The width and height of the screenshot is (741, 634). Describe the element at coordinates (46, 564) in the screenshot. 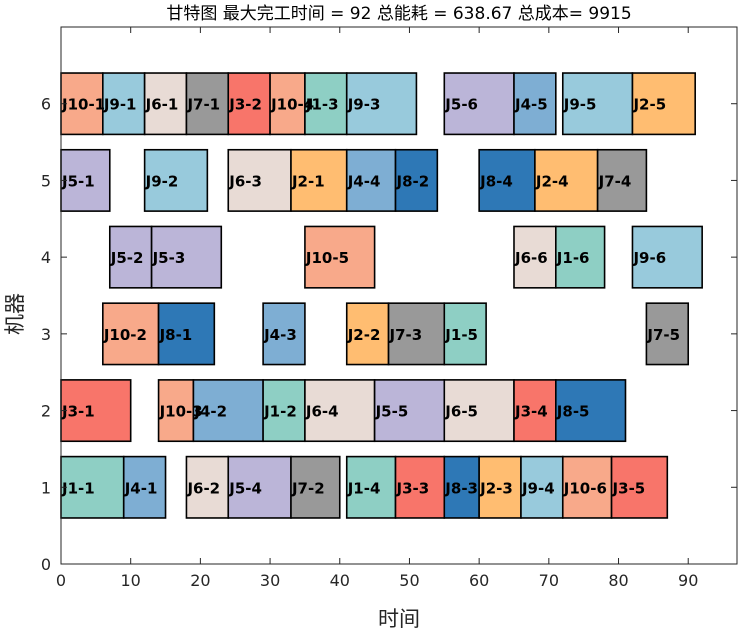

I see `y-tick-label: 0` at that location.